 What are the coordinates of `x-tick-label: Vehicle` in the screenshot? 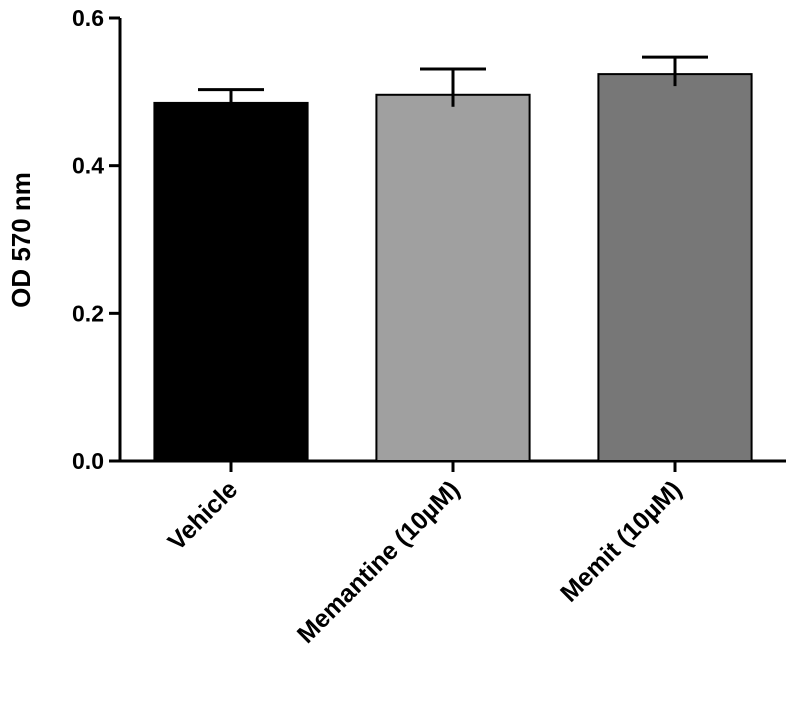 It's located at (203, 515).